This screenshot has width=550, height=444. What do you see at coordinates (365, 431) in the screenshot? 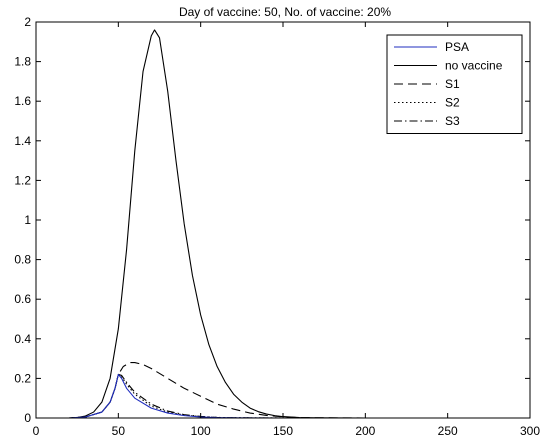
I see `x-tick-label: 200` at bounding box center [365, 431].